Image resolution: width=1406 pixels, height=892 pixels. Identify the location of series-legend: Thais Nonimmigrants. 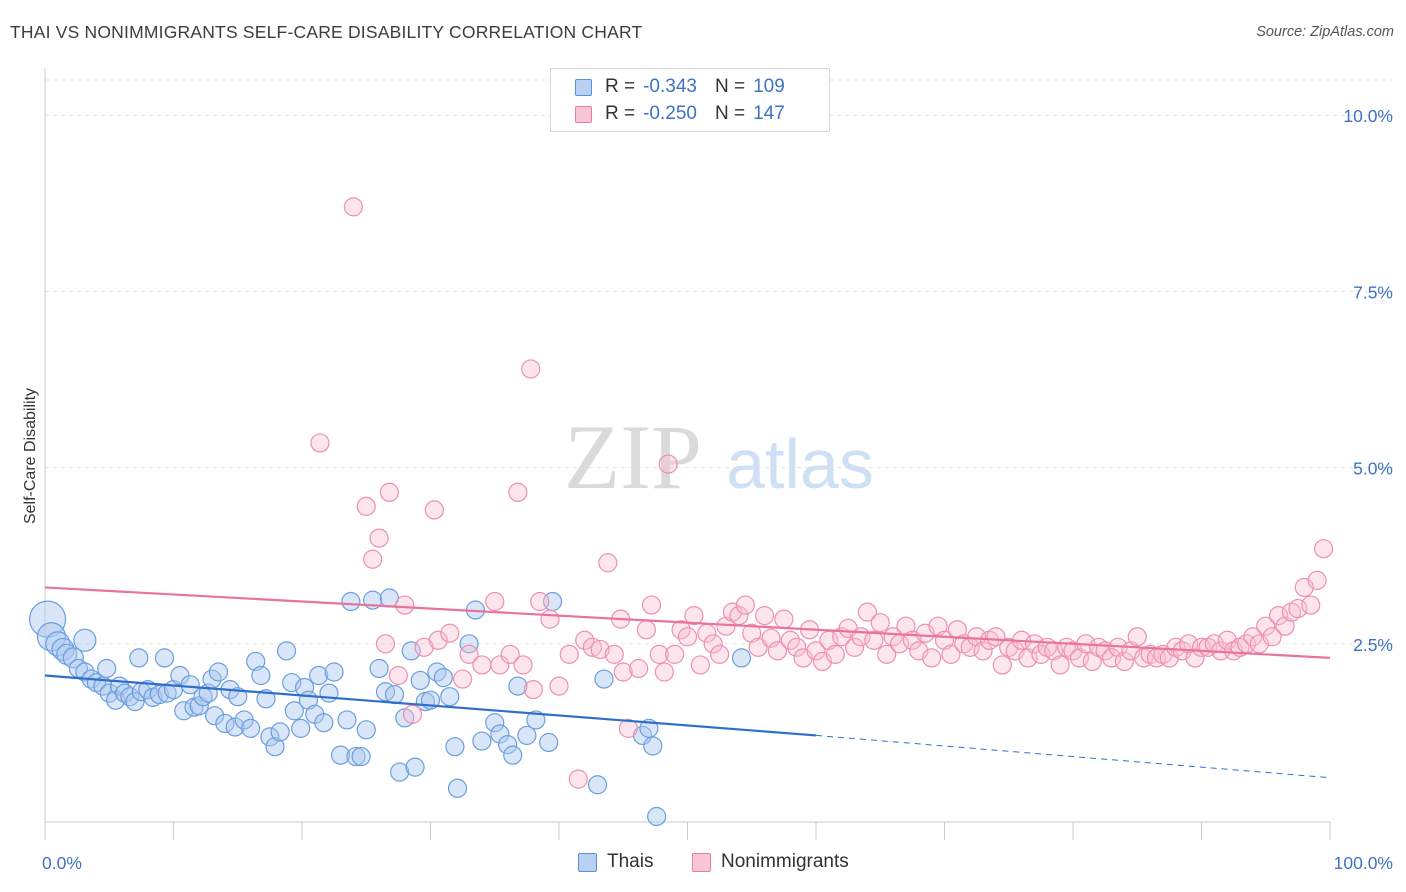
(703, 864).